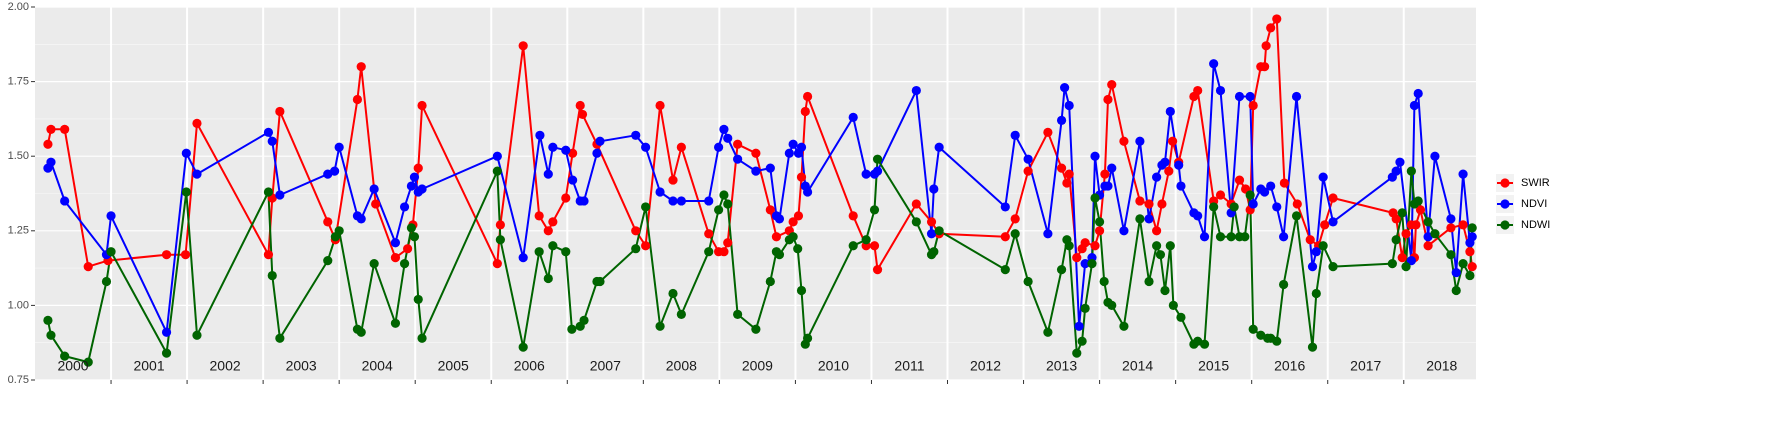  I want to click on year-label: 2006, so click(529, 366).